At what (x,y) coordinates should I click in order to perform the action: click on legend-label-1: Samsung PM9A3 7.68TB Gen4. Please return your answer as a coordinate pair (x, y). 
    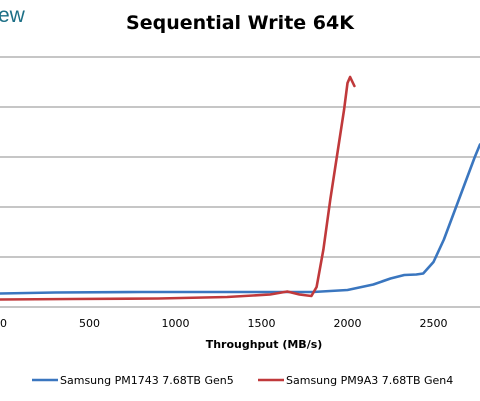
    Looking at the image, I should click on (369, 380).